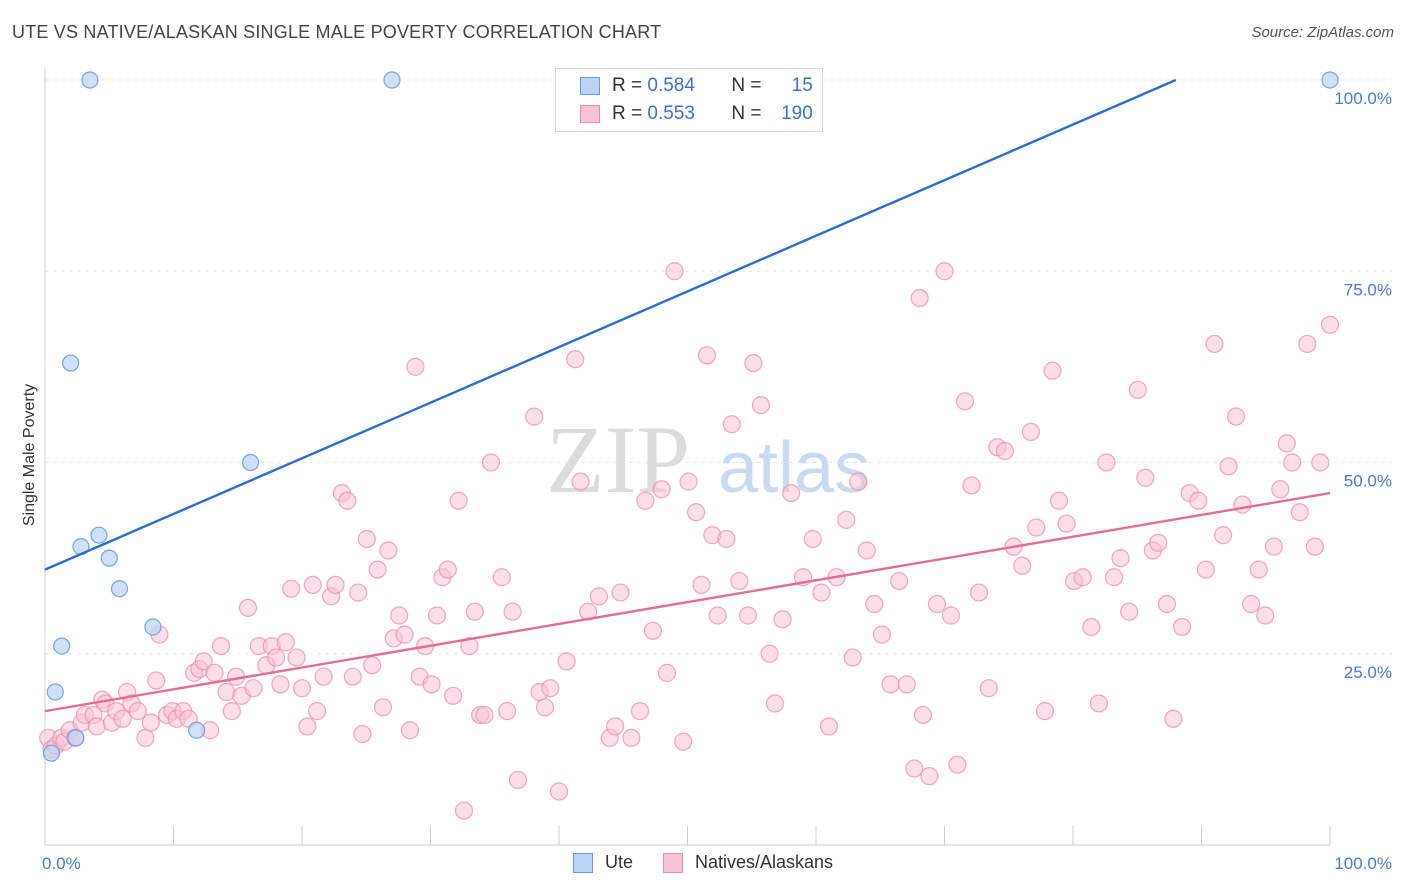 The height and width of the screenshot is (892, 1406). What do you see at coordinates (590, 86) in the screenshot?
I see `legend-swatch-ute` at bounding box center [590, 86].